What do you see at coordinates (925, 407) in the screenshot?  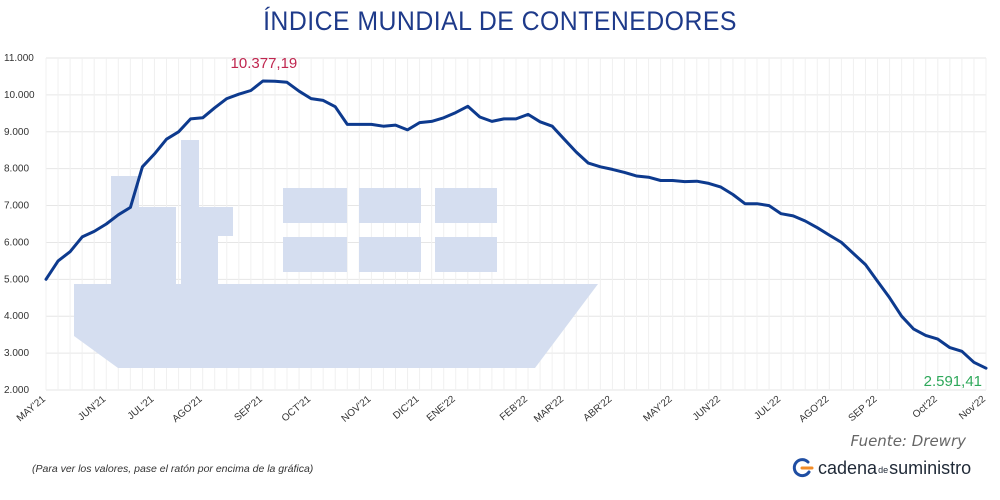 I see `x-tick-label: Oct'22` at bounding box center [925, 407].